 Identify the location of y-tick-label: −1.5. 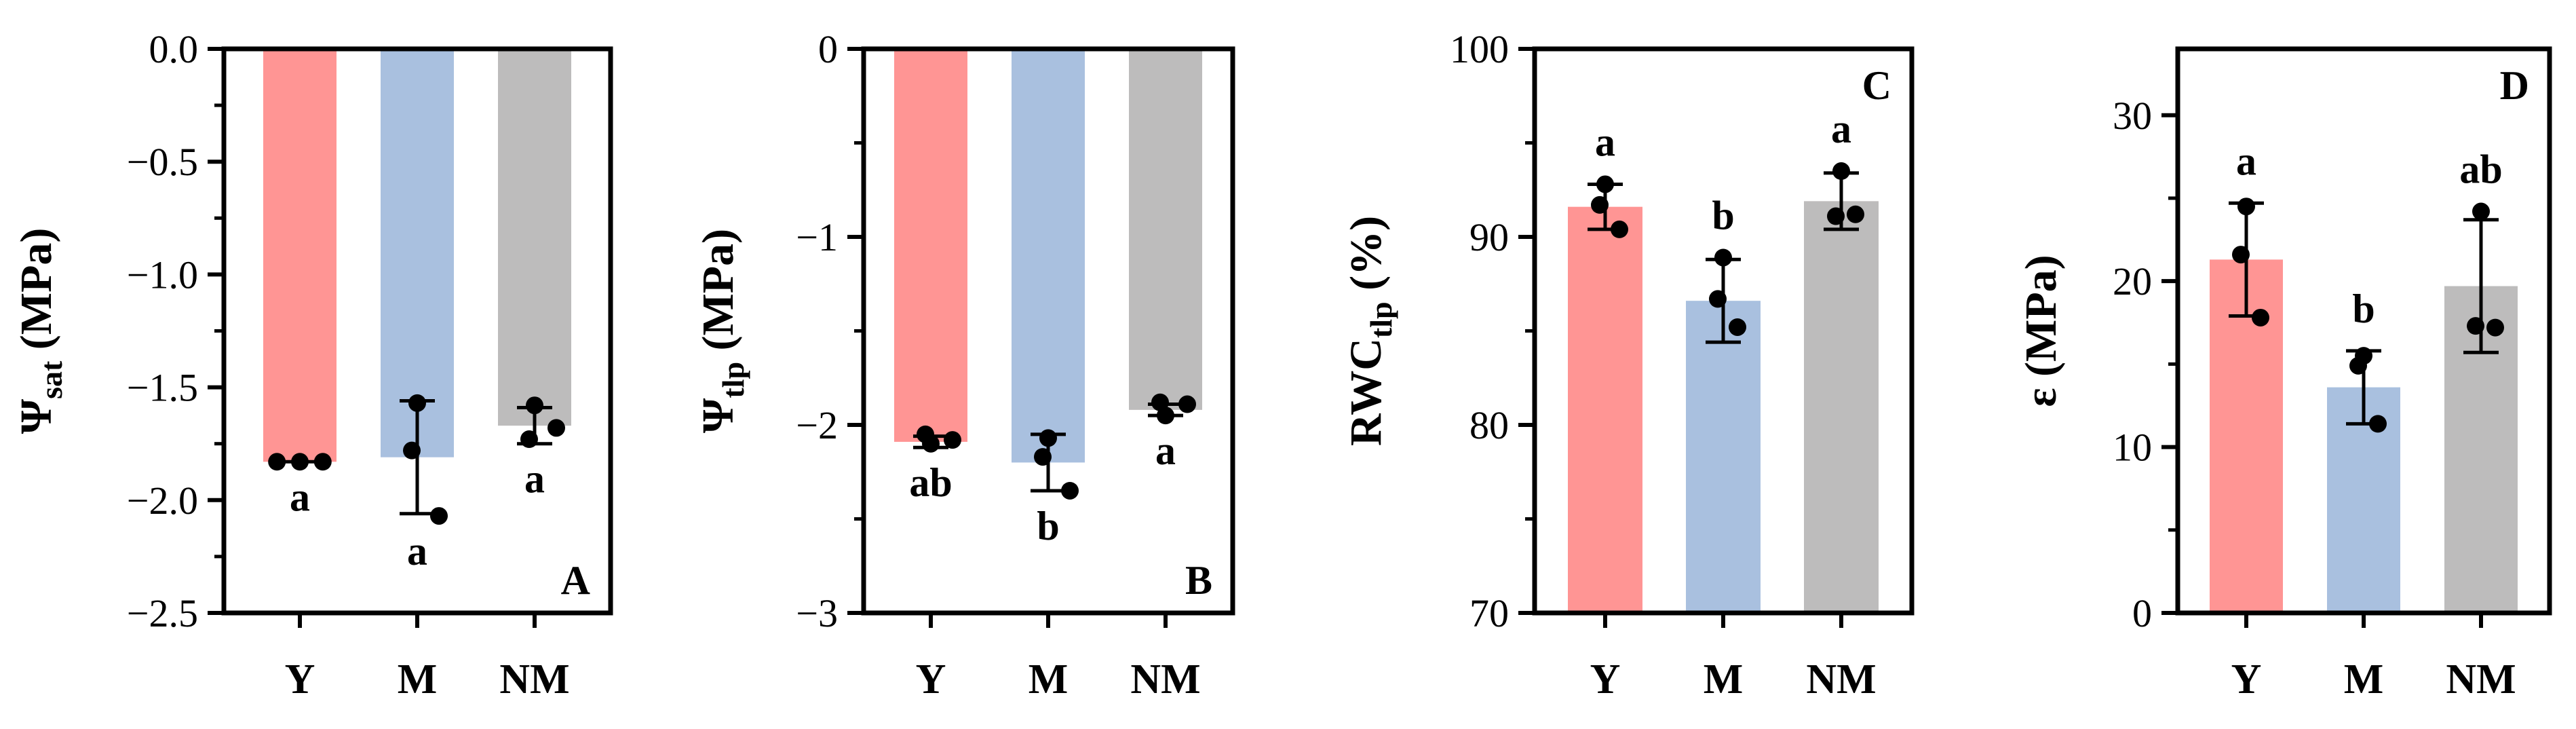
(162, 388).